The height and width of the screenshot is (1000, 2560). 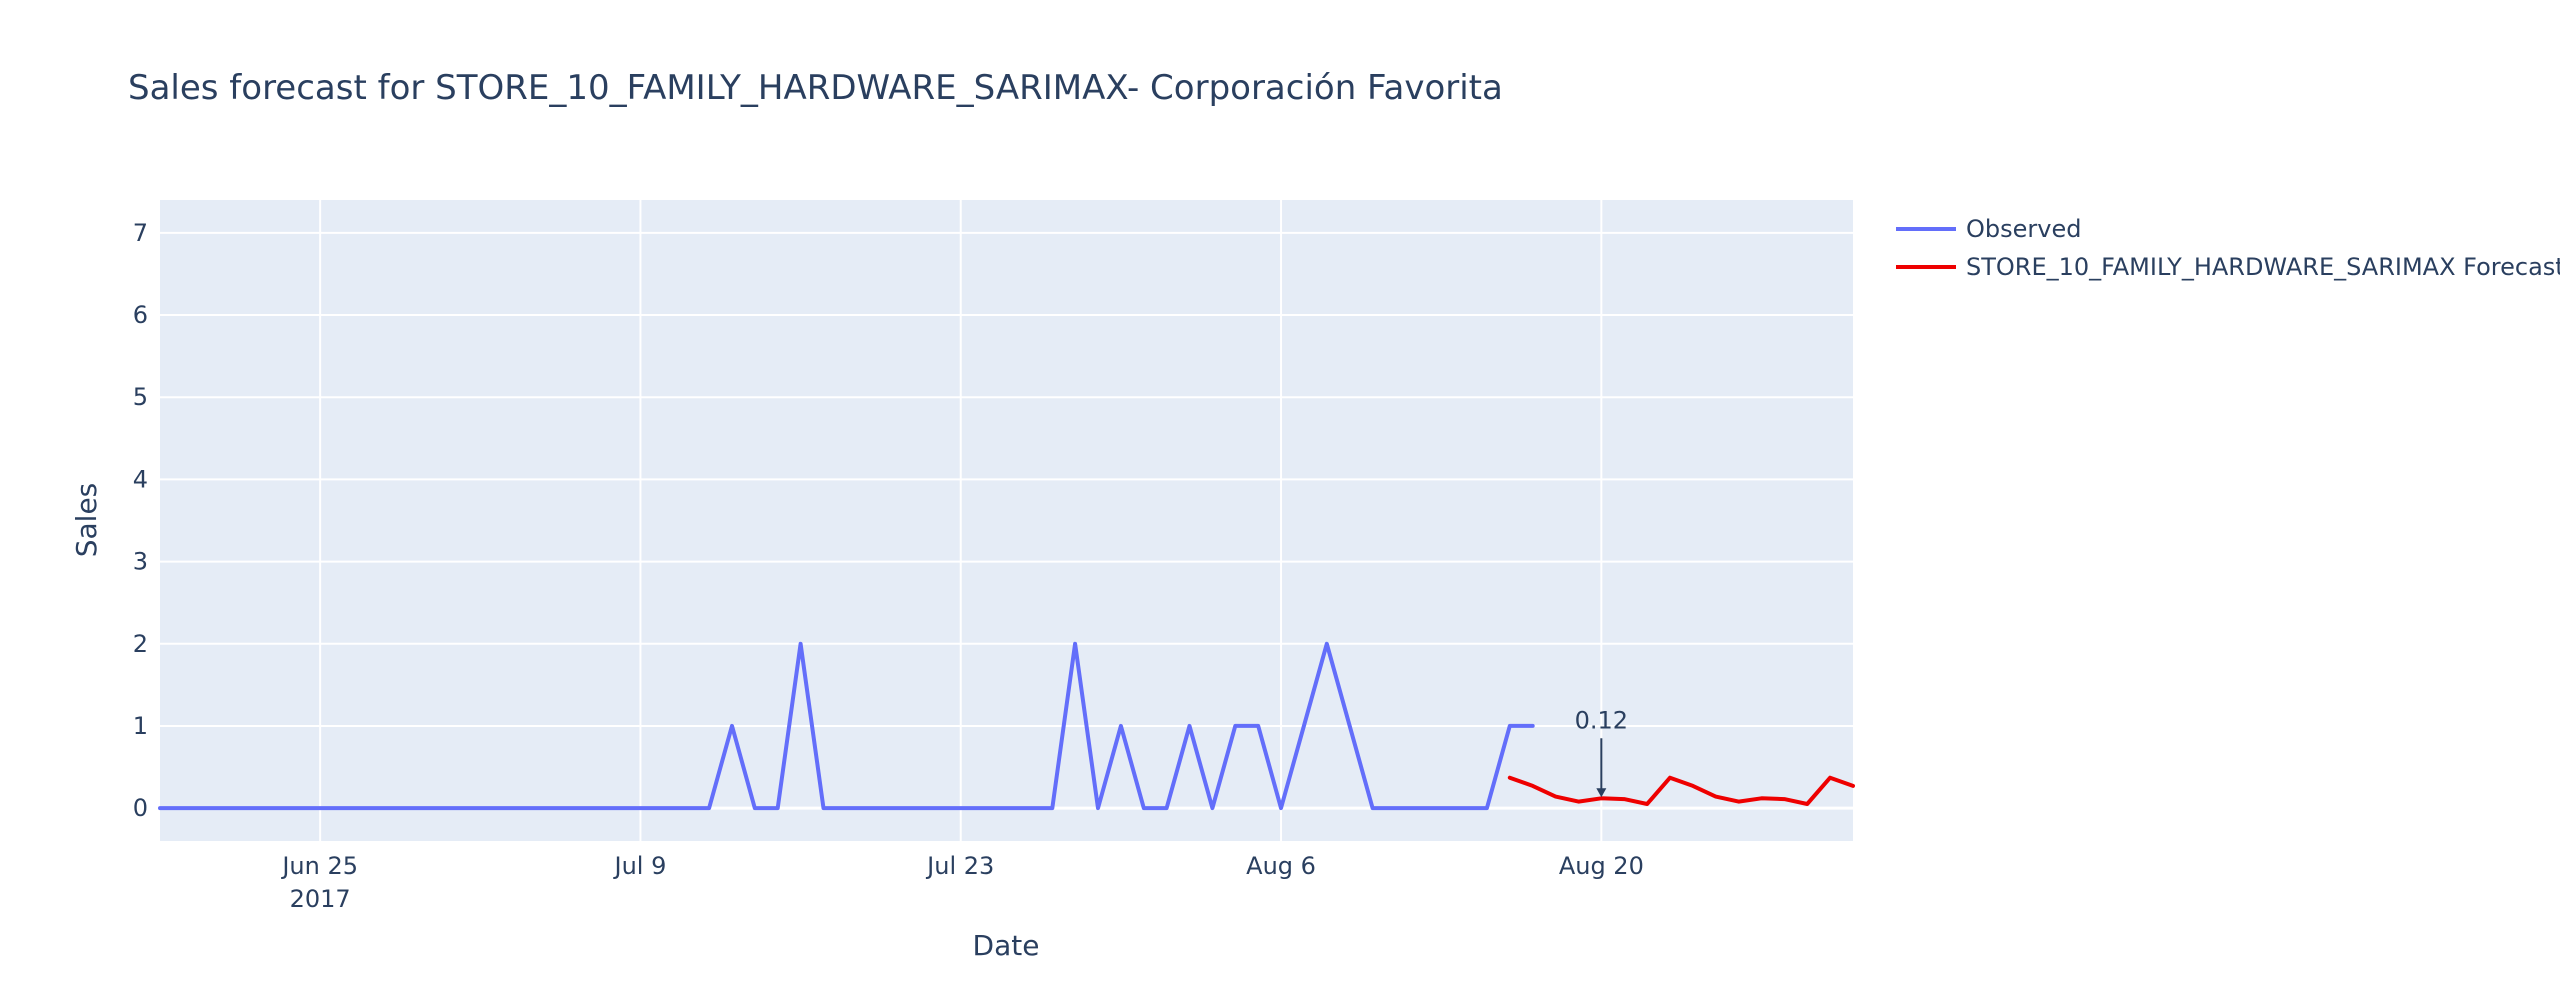 I want to click on x-tick-label: Aug 20, so click(x=1601, y=866).